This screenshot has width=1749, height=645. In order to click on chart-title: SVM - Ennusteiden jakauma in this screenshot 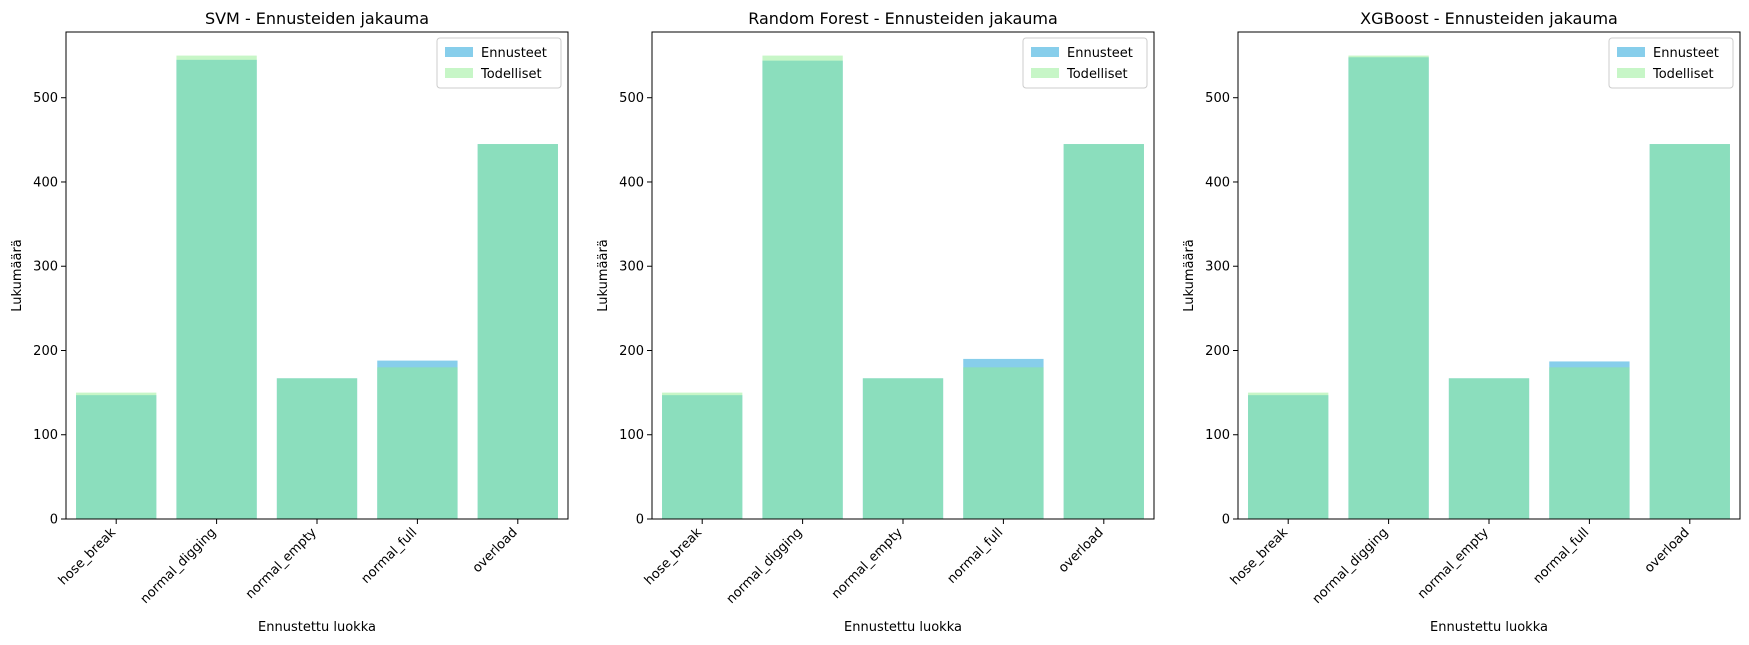, I will do `click(317, 18)`.